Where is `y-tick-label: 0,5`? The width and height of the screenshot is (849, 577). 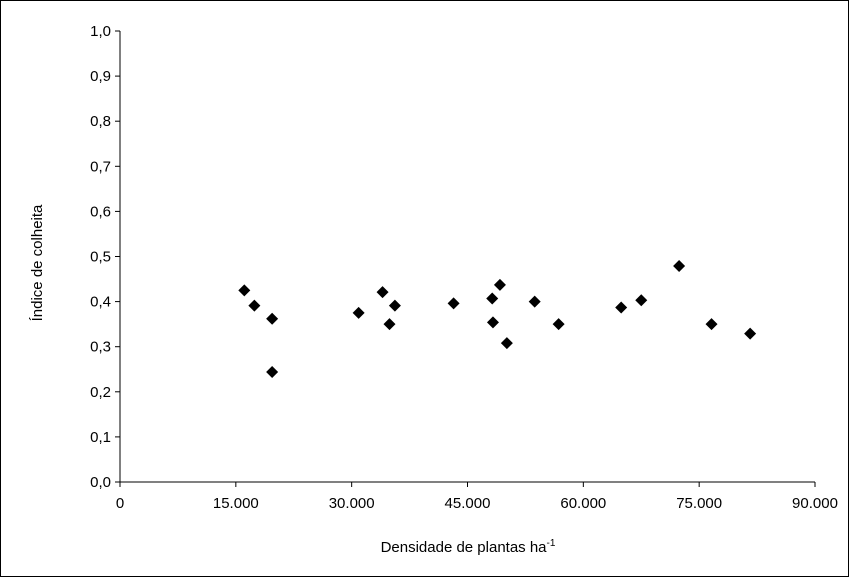
y-tick-label: 0,5 is located at coordinates (100, 257).